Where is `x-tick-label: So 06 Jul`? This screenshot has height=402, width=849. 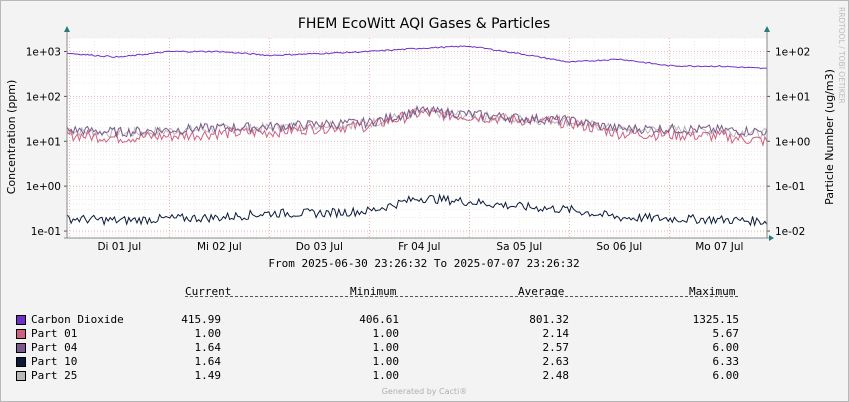 x-tick-label: So 06 Jul is located at coordinates (619, 247).